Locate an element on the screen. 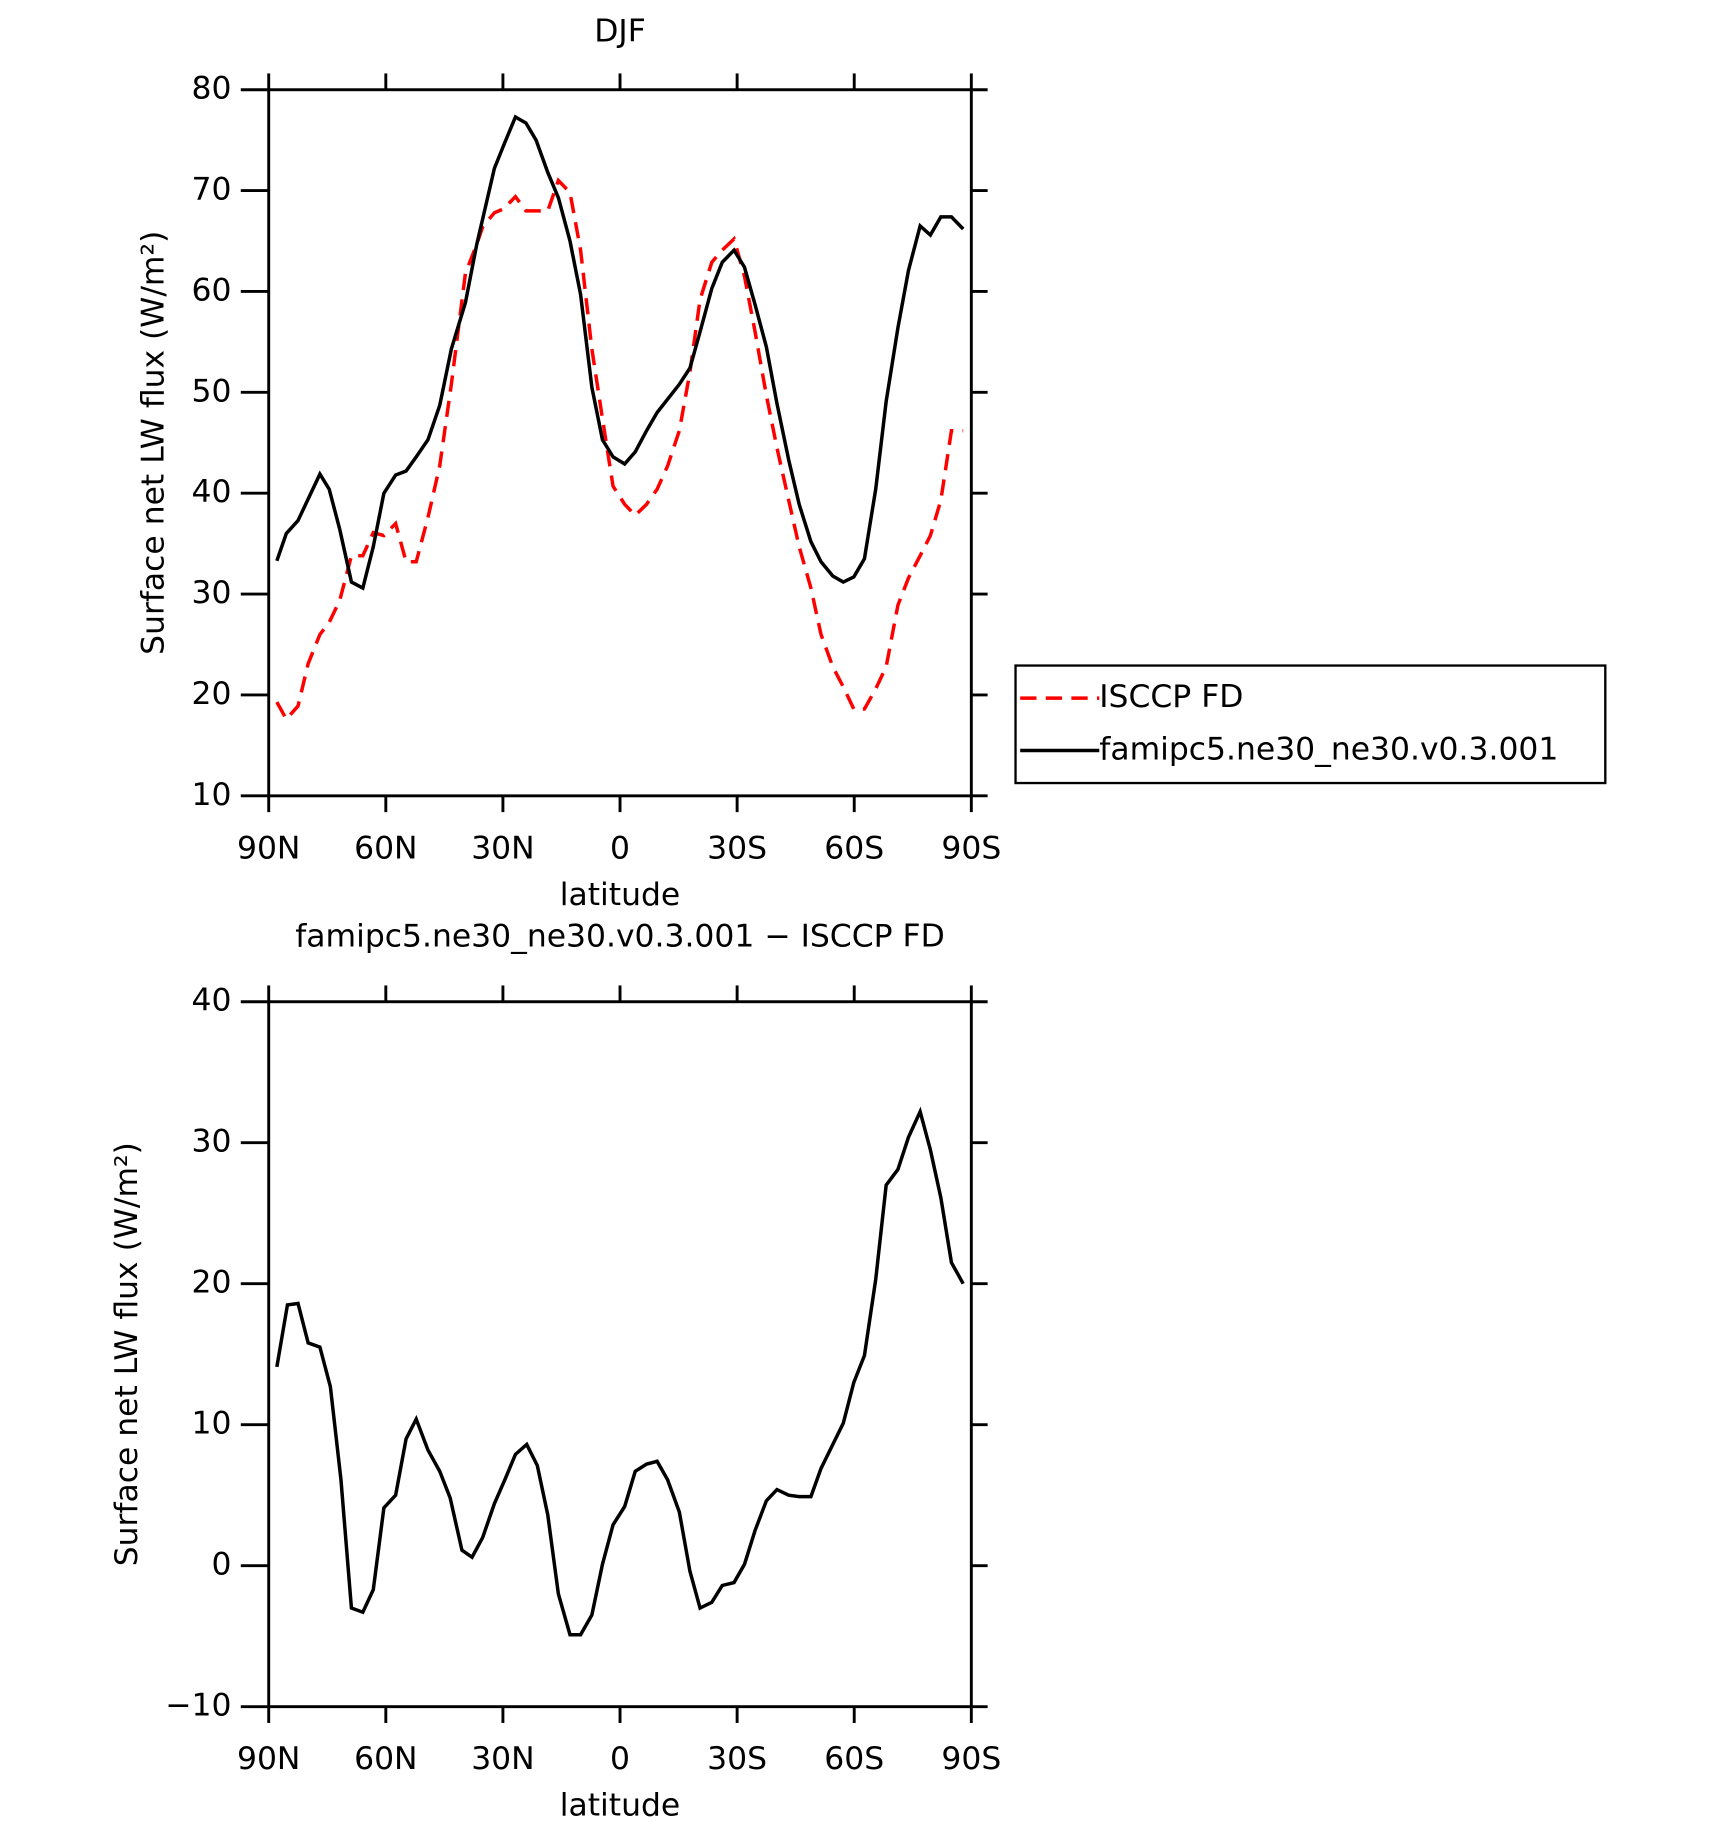 The height and width of the screenshot is (1822, 1710). legend-label: ISCCP FD is located at coordinates (1171, 697).